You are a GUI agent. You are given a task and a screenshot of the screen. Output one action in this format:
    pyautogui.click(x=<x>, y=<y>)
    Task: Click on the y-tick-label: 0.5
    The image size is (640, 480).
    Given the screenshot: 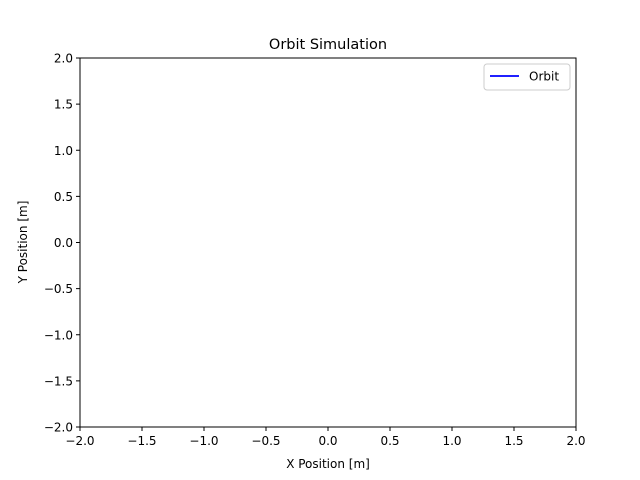 What is the action you would take?
    pyautogui.click(x=63, y=197)
    